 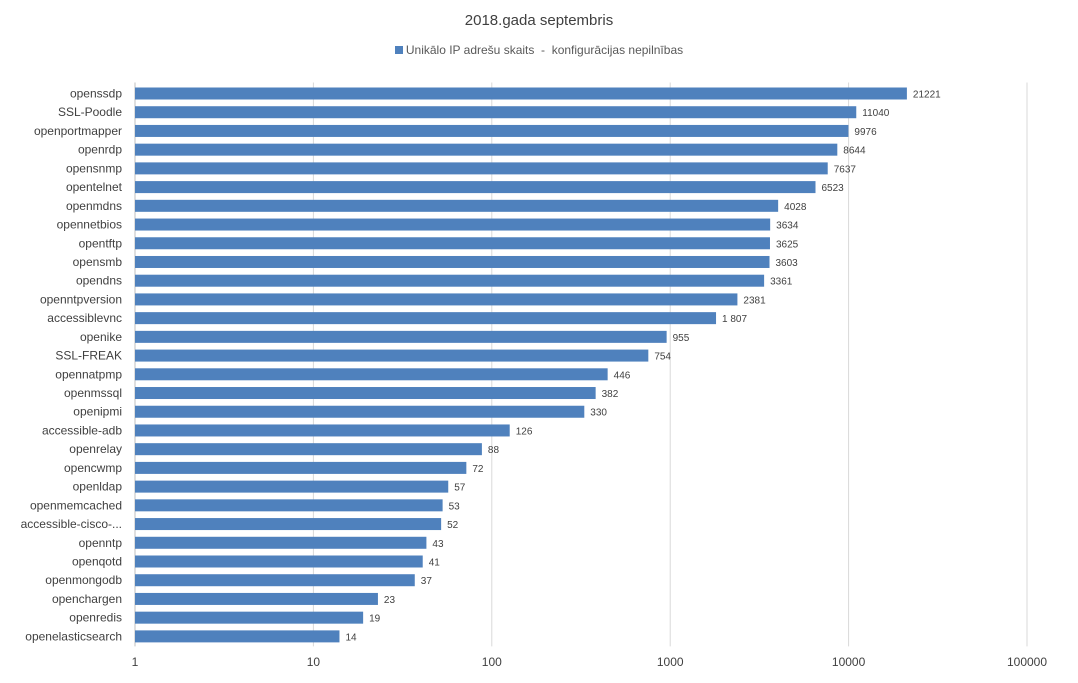 What do you see at coordinates (93, 468) in the screenshot?
I see `category-label: opencwmp` at bounding box center [93, 468].